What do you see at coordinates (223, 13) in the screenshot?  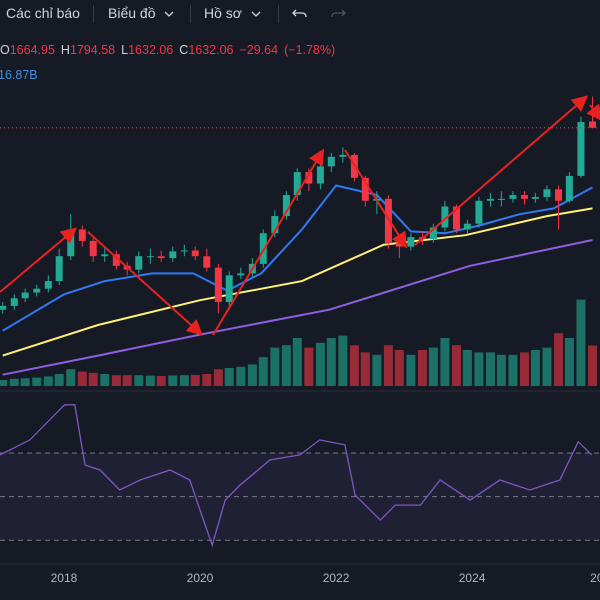 I see `profile-menu: Hồ sơ` at bounding box center [223, 13].